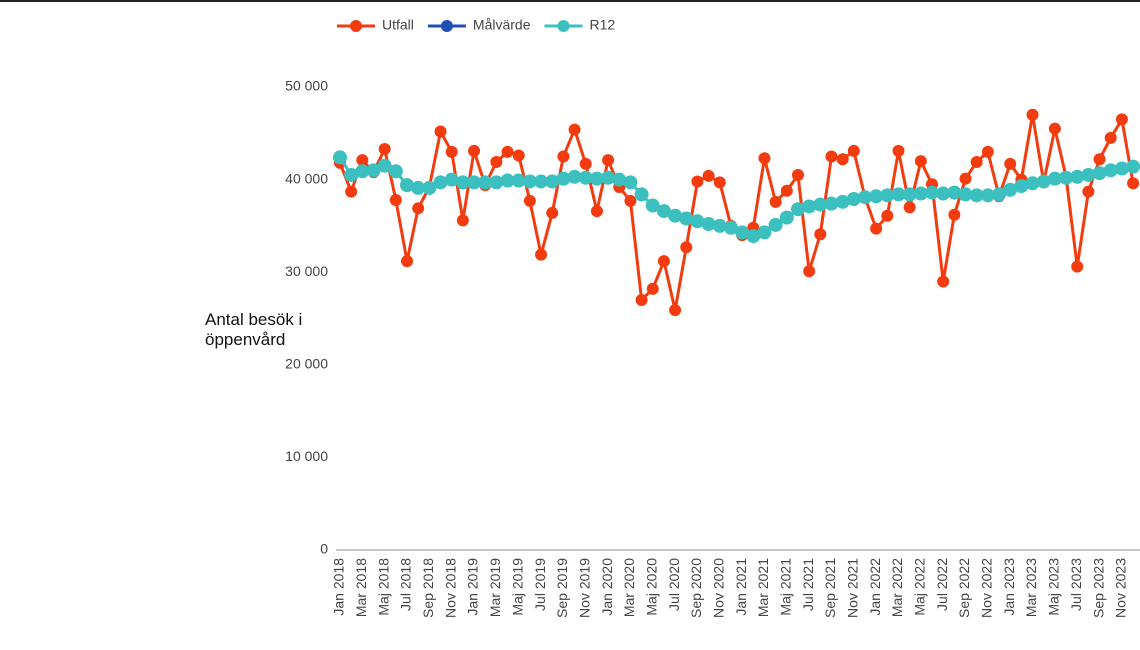  Describe the element at coordinates (674, 584) in the screenshot. I see `x-tick-label: Jul 2020` at that location.